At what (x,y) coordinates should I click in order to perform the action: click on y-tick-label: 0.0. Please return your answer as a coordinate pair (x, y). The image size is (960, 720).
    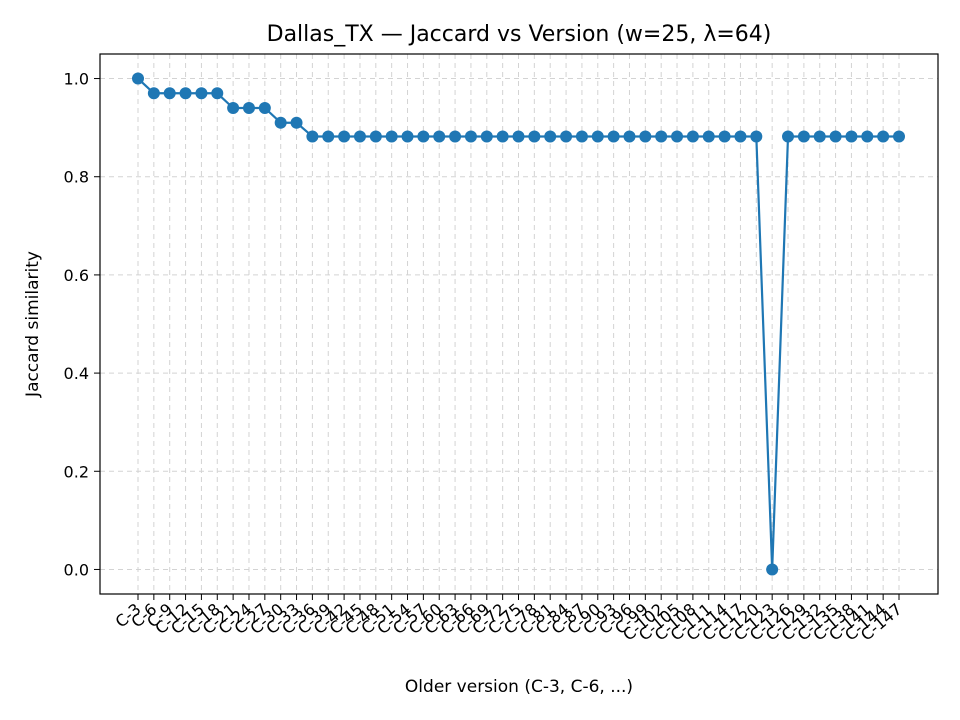
    Looking at the image, I should click on (76, 569).